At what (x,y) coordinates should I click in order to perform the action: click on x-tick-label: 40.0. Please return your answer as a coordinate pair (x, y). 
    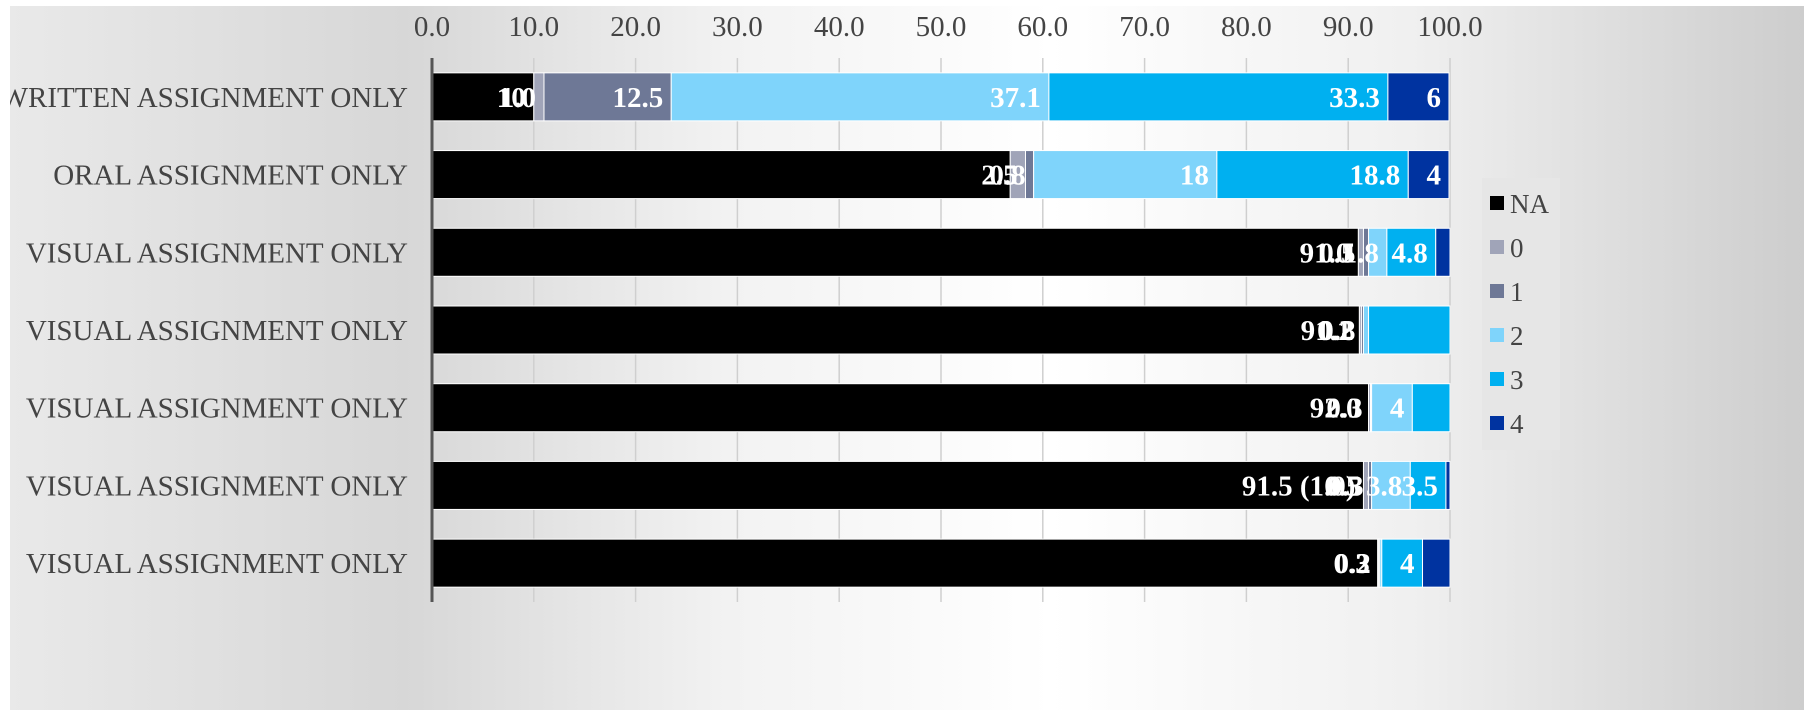
    Looking at the image, I should click on (839, 27).